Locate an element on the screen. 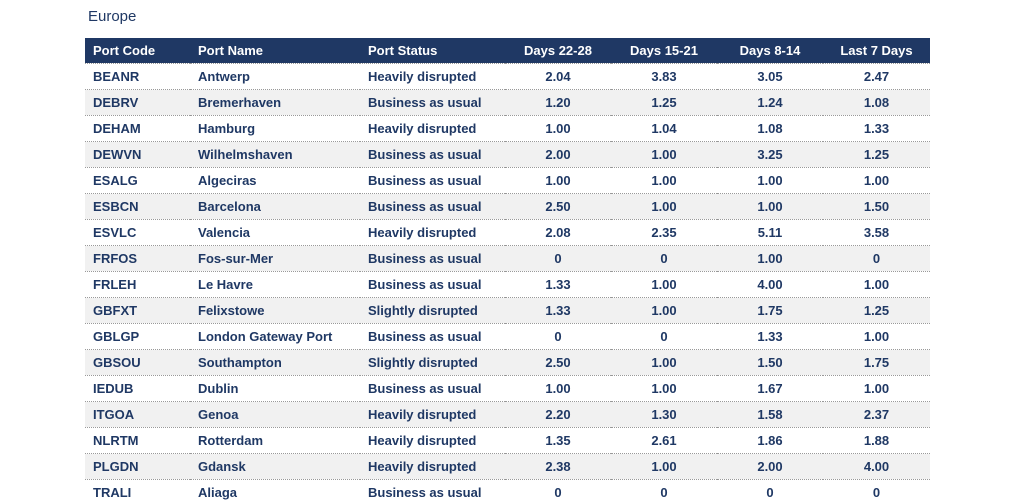  days-15-21-cell: 3.83 is located at coordinates (664, 76).